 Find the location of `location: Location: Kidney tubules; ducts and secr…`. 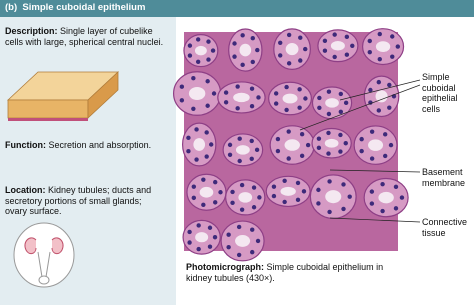

location: Location: Kidney tubules; ducts and secr… is located at coordinates (85, 201).